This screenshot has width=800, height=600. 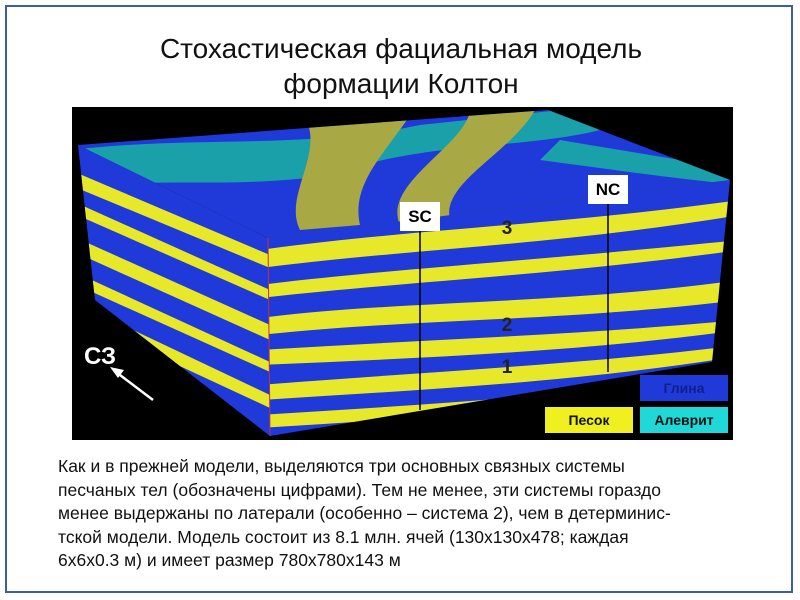 What do you see at coordinates (507, 228) in the screenshot?
I see `system-label: 3` at bounding box center [507, 228].